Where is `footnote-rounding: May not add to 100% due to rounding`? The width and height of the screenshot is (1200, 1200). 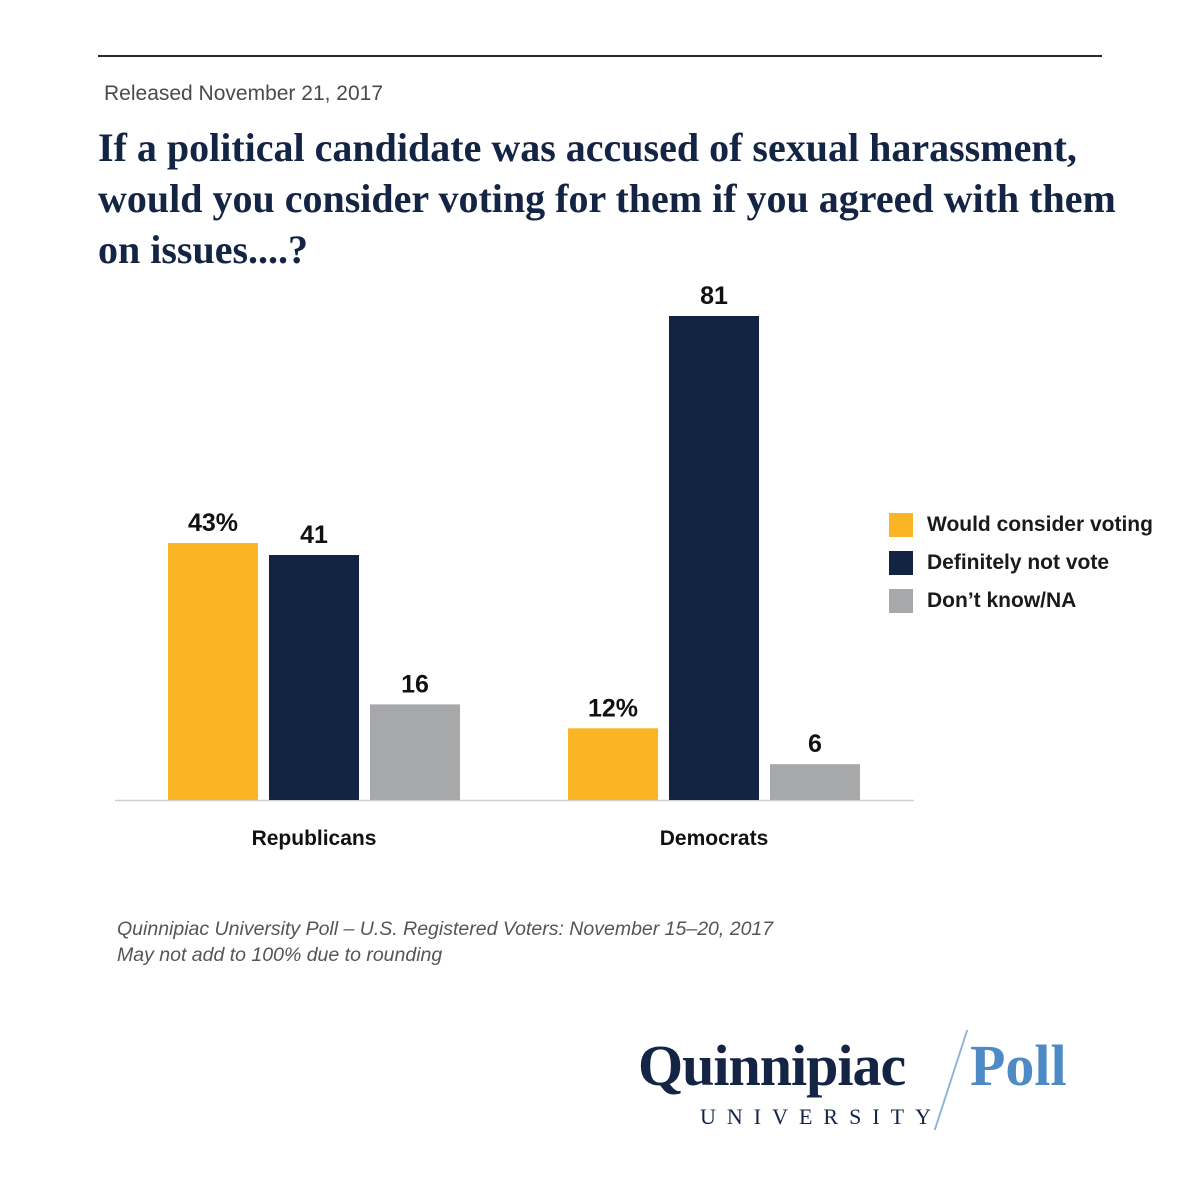 footnote-rounding: May not add to 100% due to rounding is located at coordinates (280, 955).